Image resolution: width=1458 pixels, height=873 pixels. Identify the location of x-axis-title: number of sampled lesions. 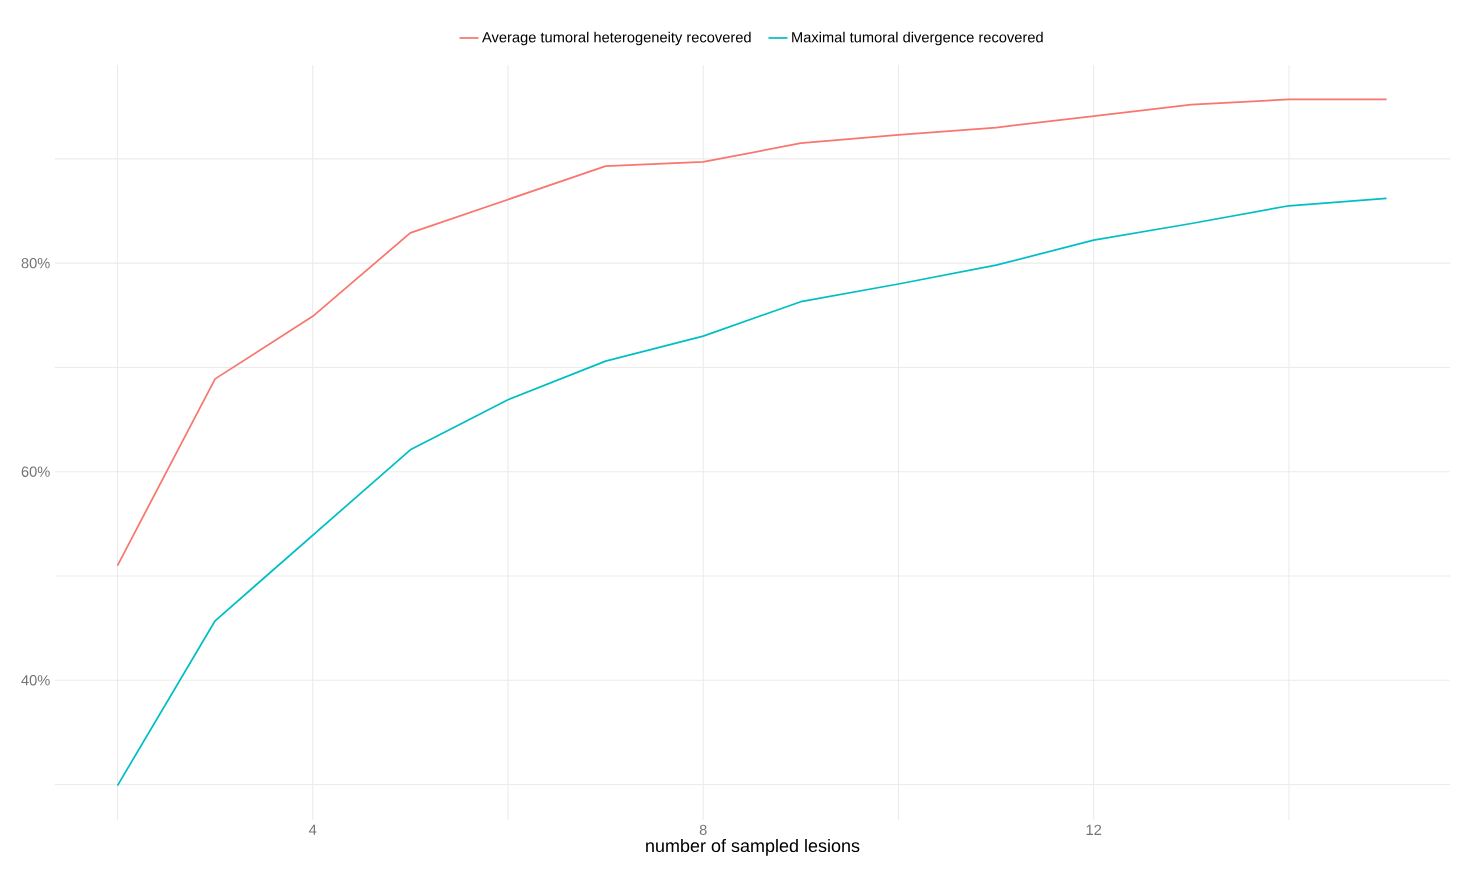
(753, 847).